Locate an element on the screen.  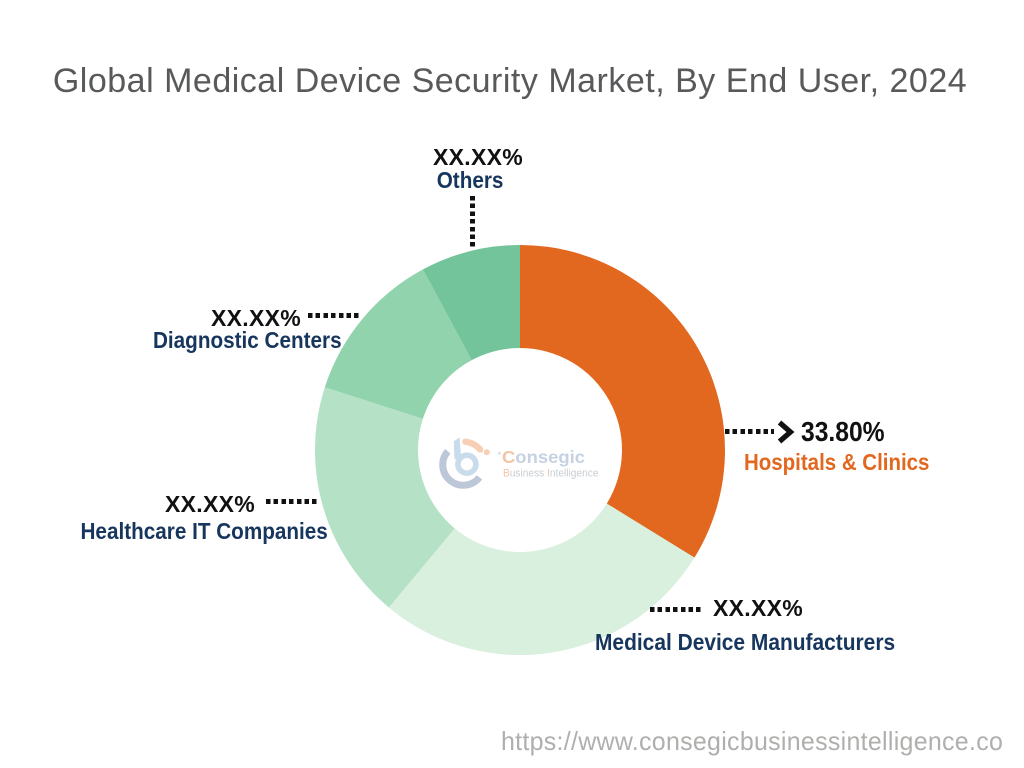
svg-text: Consegic is located at coordinates (543, 457).